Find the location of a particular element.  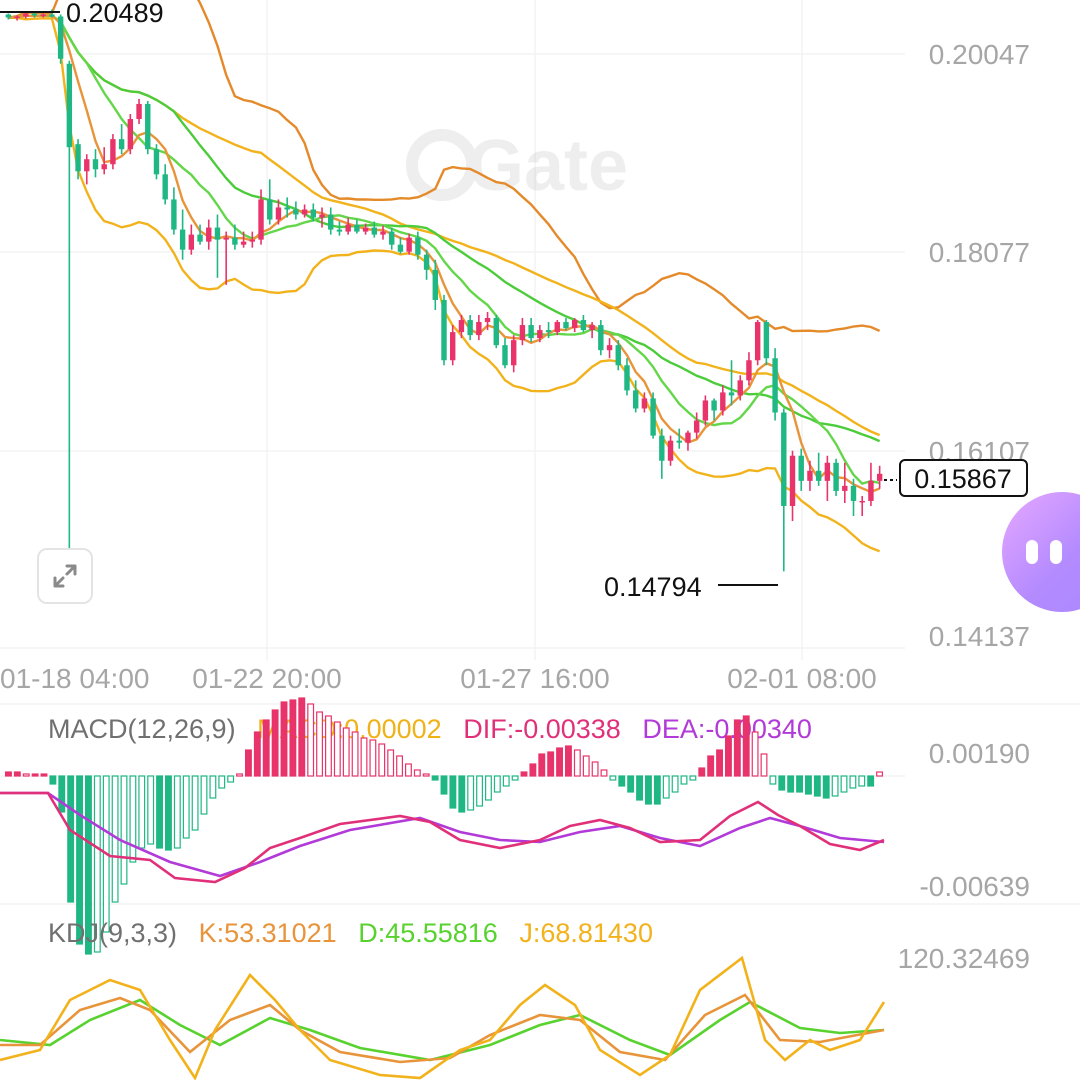

kdj-d-line is located at coordinates (442, 1030).